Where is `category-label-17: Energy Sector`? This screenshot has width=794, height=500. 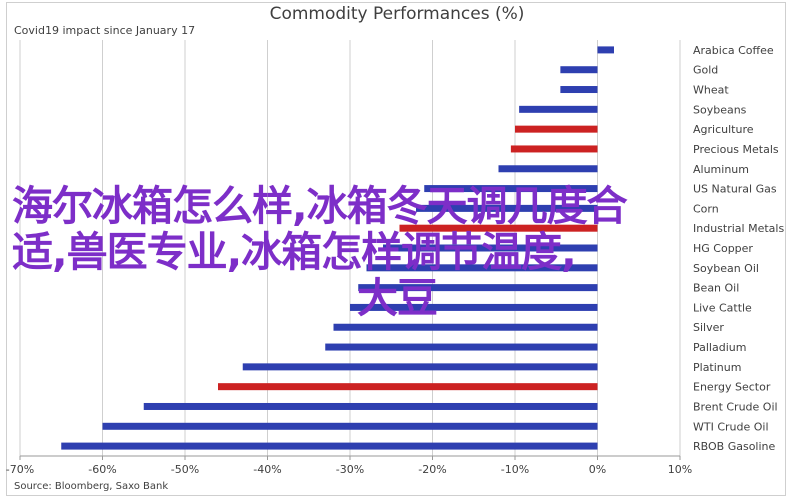 category-label-17: Energy Sector is located at coordinates (732, 387).